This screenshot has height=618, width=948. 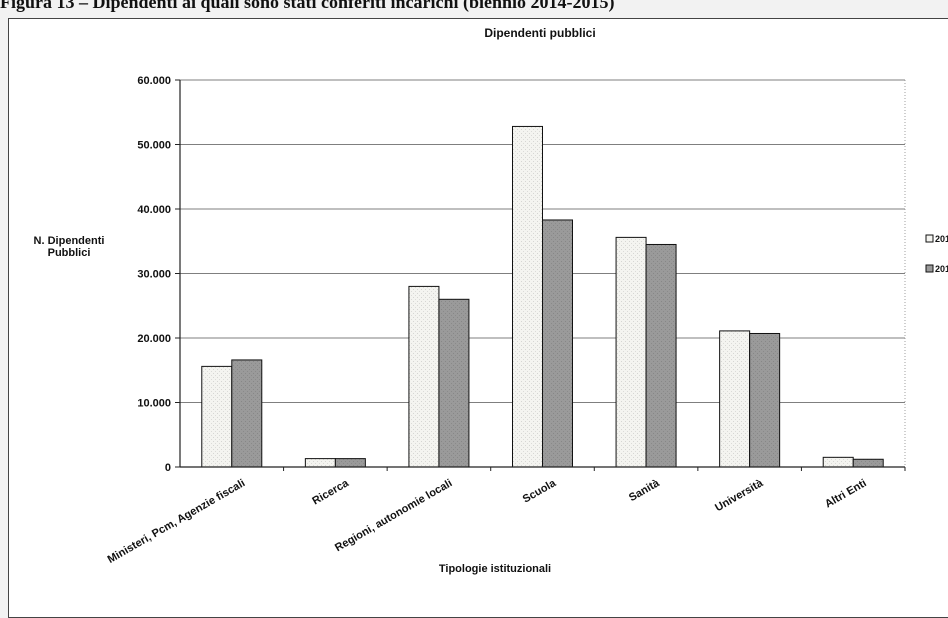 I want to click on y-tick-label: 30.000, so click(x=154, y=275).